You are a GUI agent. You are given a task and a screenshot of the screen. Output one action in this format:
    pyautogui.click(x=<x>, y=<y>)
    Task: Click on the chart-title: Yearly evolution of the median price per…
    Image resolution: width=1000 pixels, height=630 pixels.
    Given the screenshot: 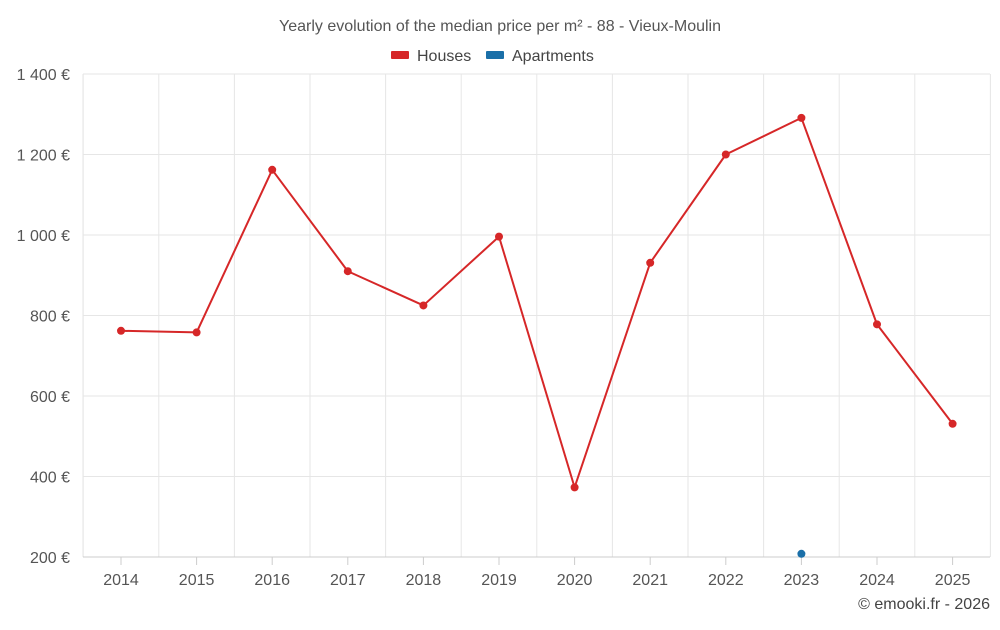 What is the action you would take?
    pyautogui.click(x=500, y=26)
    